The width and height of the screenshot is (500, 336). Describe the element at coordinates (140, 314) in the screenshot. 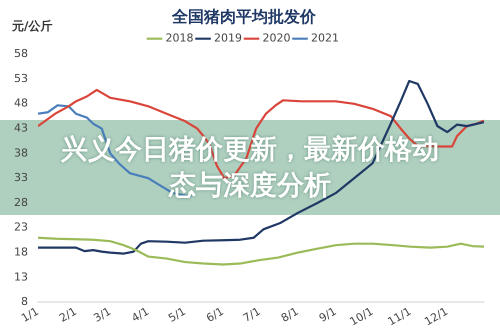

I see `x-tick-label: 4/1` at that location.